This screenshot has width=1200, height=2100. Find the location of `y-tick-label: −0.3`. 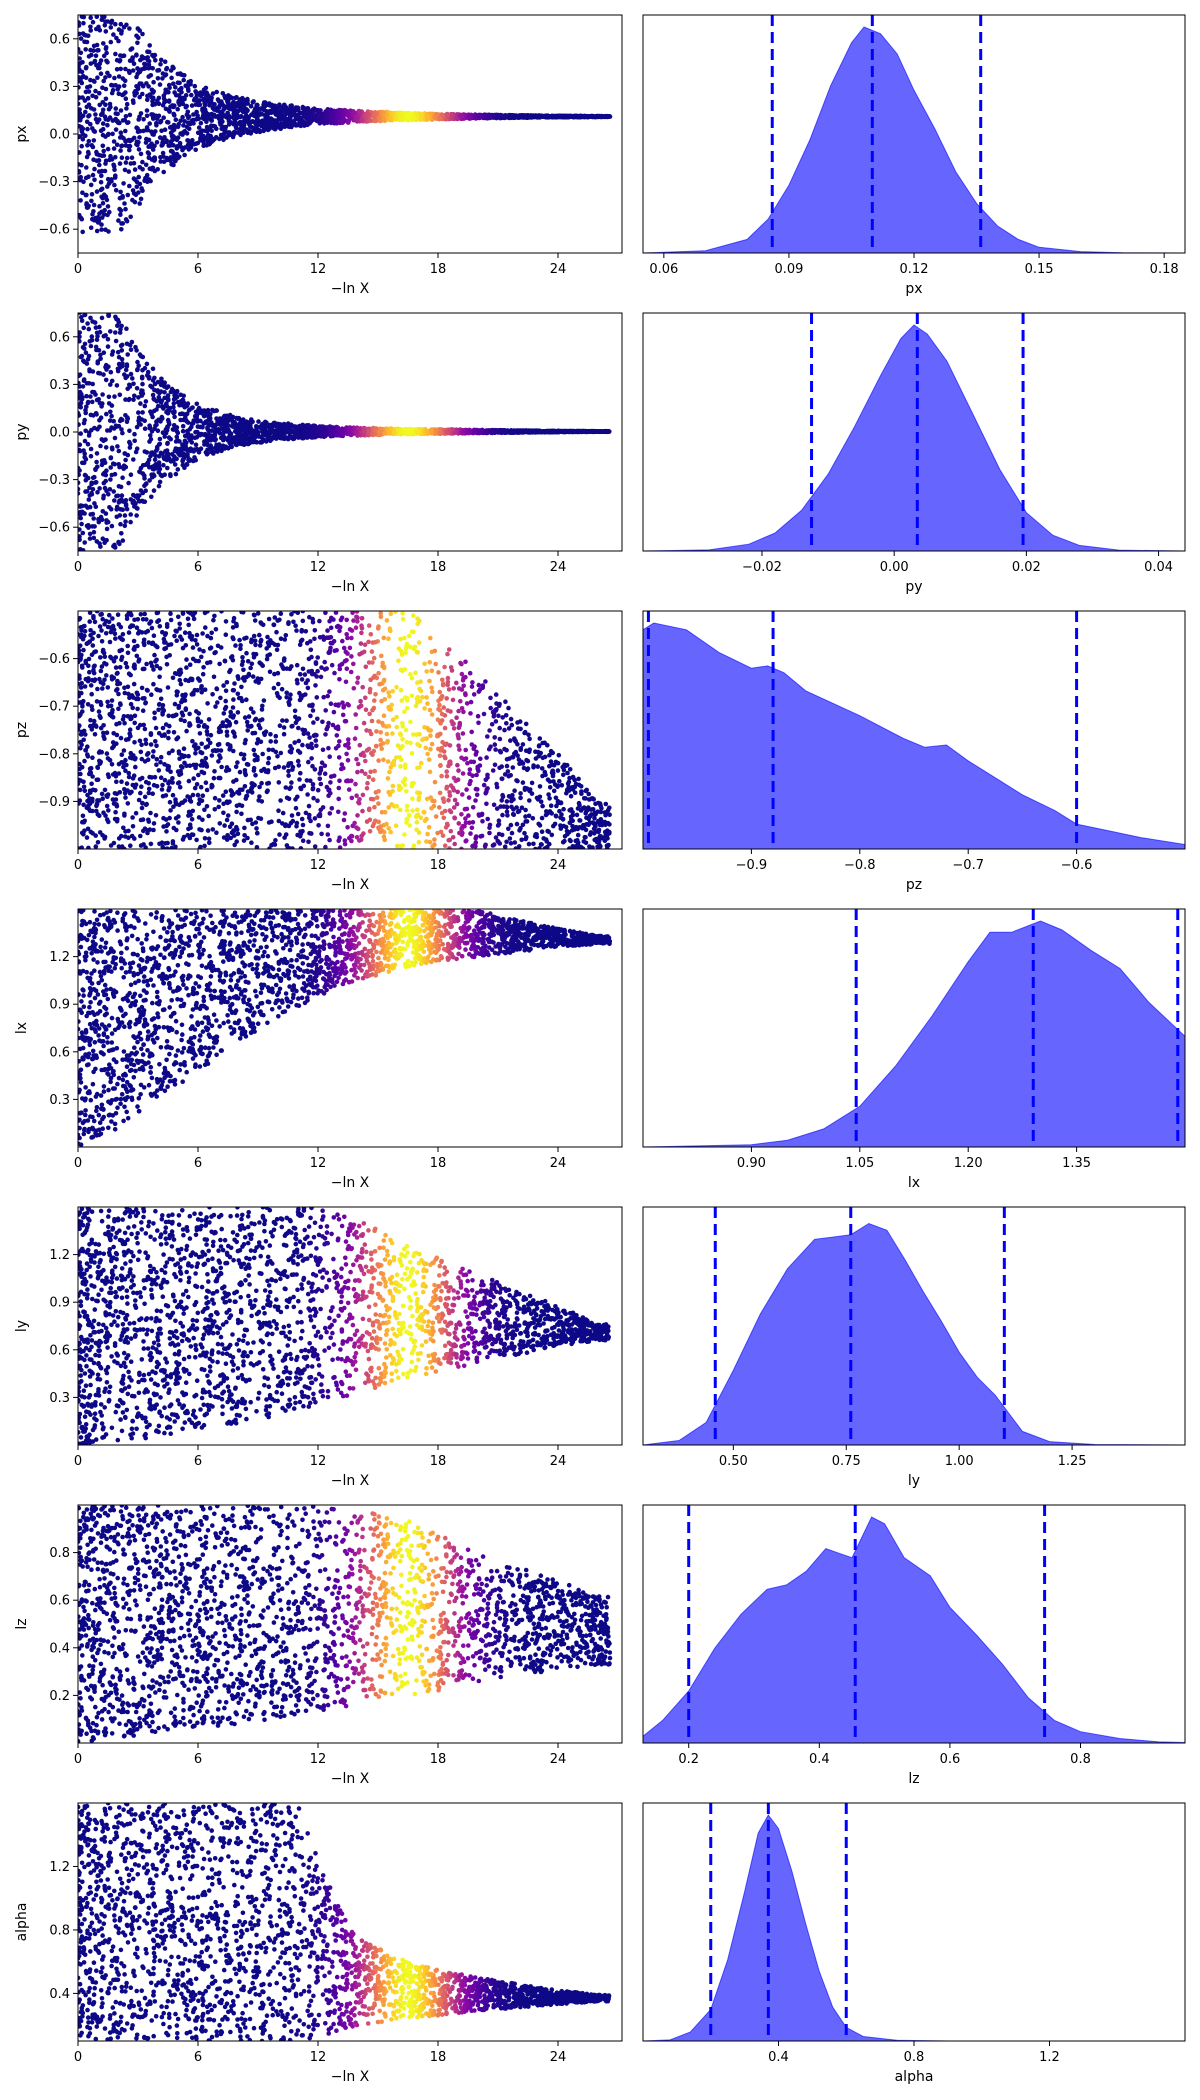

y-tick-label: −0.3 is located at coordinates (54, 182).